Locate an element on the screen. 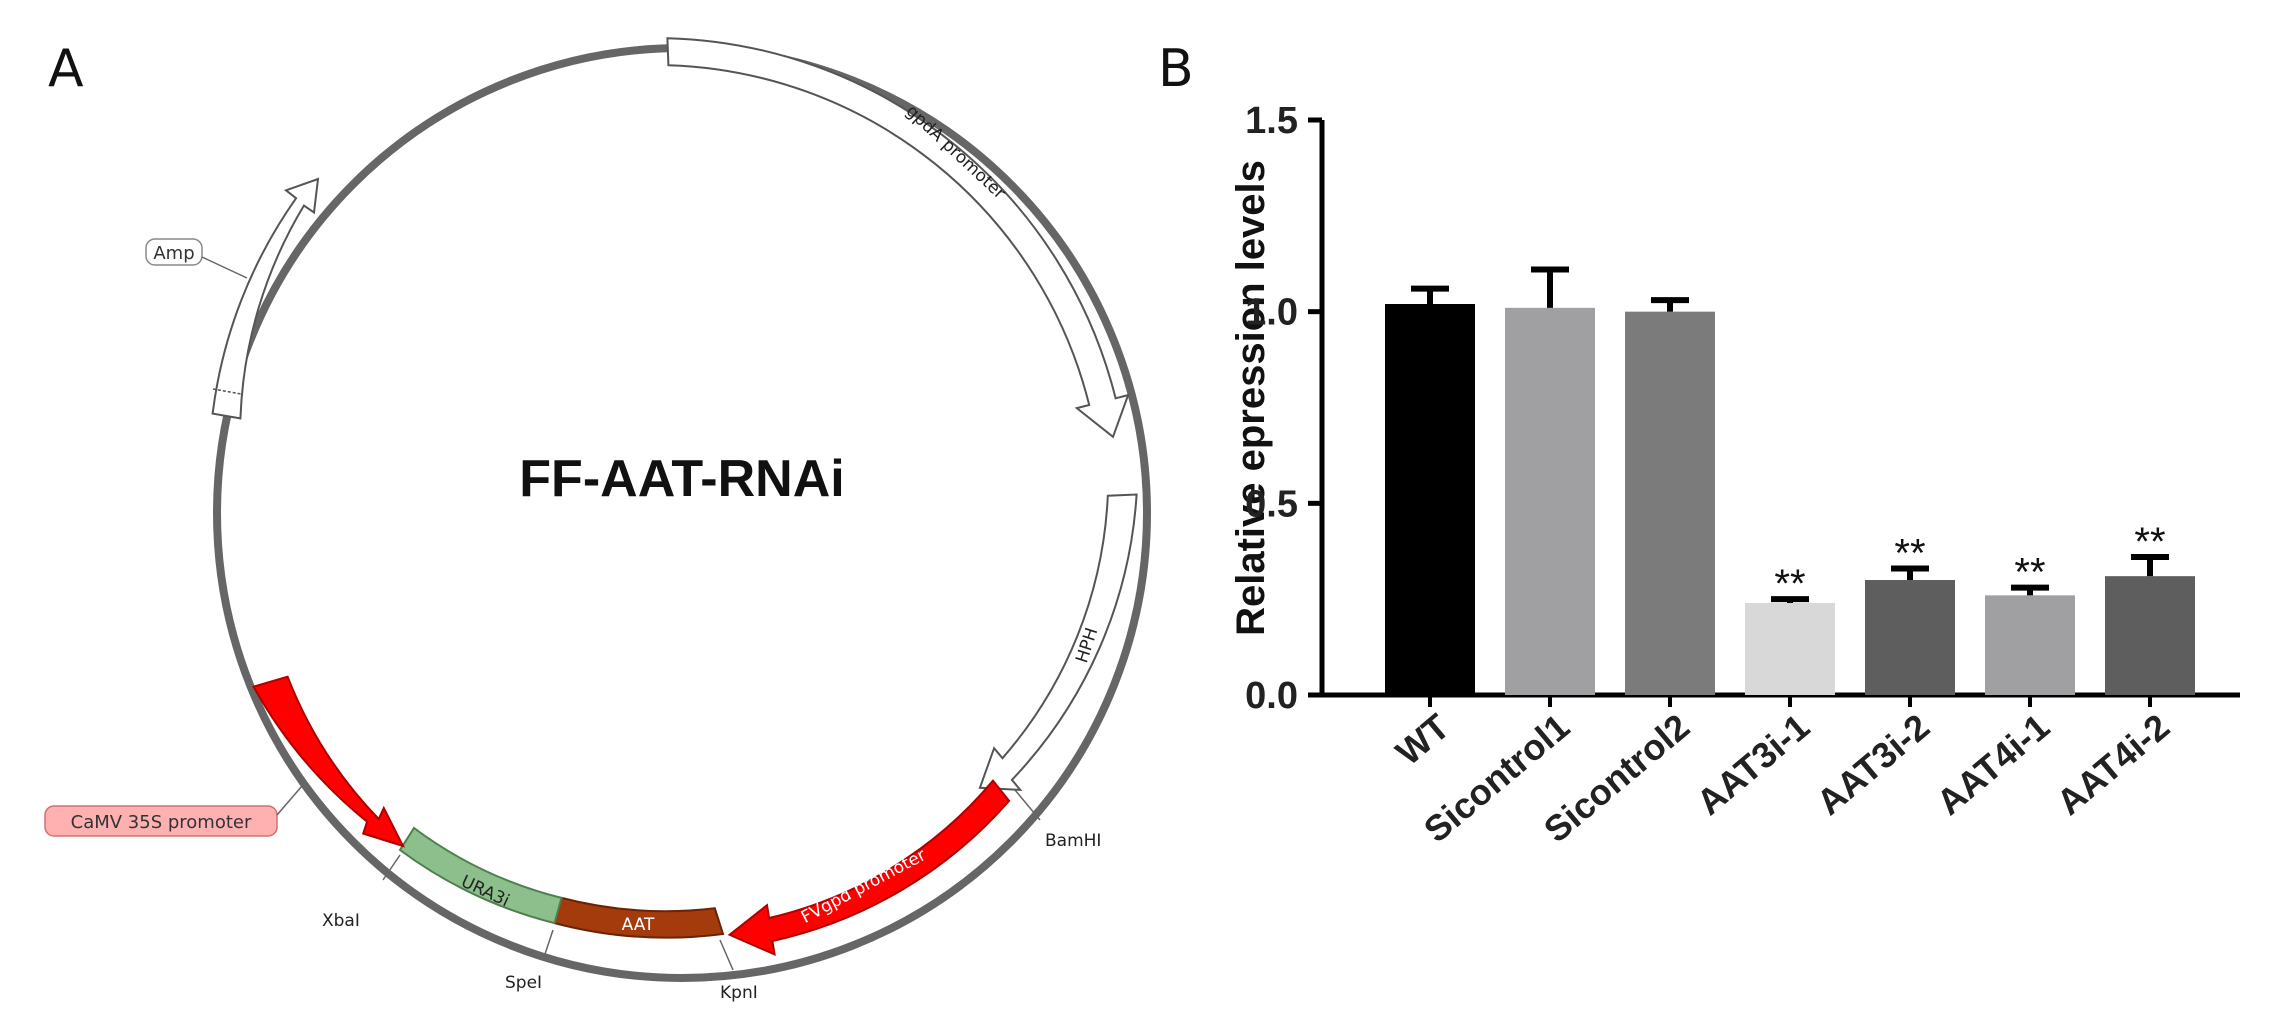 The height and width of the screenshot is (1019, 2280). feature-hph is located at coordinates (1058, 642).